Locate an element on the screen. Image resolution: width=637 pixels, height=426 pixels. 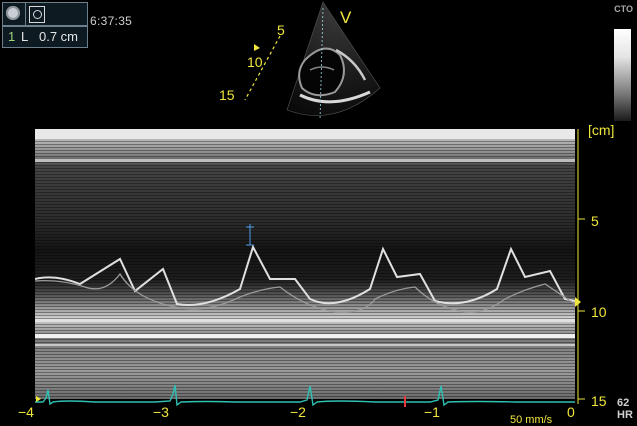
time-label: −2 is located at coordinates (298, 412).